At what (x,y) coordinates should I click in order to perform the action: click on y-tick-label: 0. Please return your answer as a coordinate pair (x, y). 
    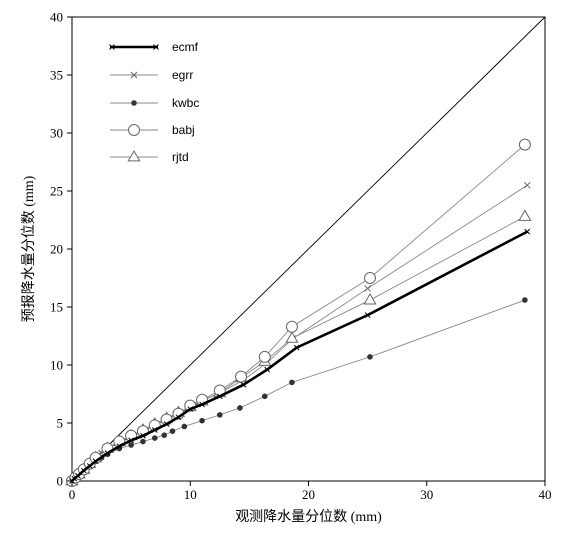
    Looking at the image, I should click on (60, 481).